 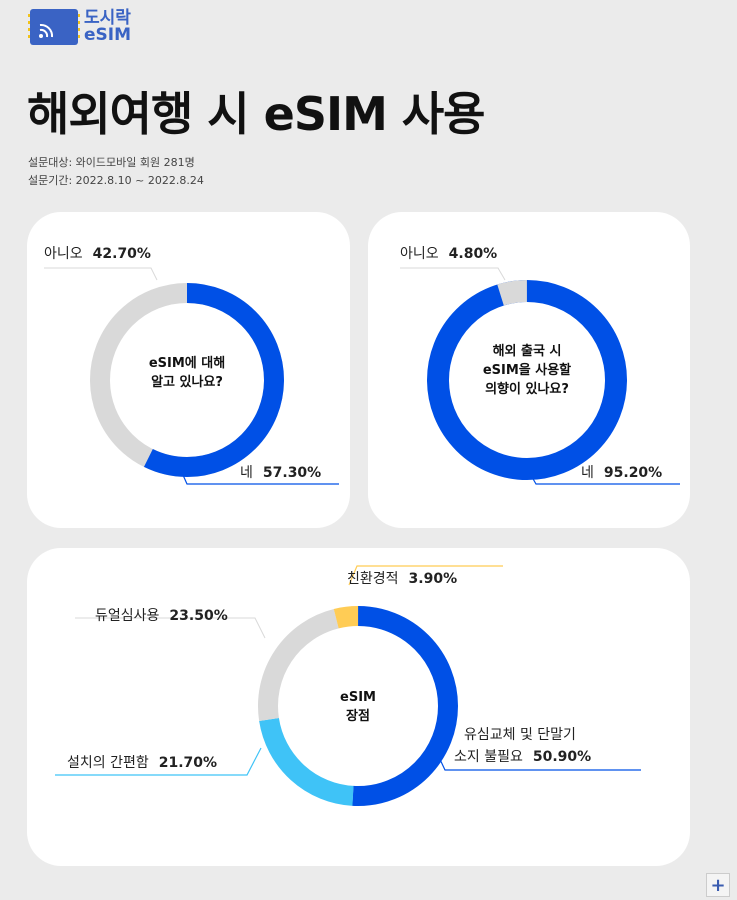 I want to click on donut-chart-intent, so click(x=540, y=376).